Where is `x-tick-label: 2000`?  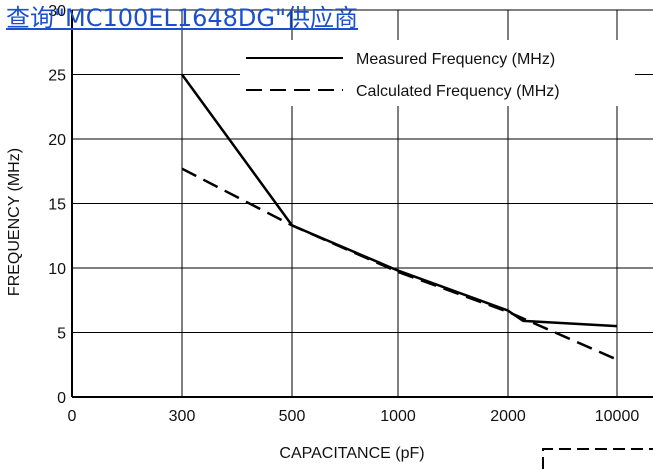
x-tick-label: 2000 is located at coordinates (508, 416).